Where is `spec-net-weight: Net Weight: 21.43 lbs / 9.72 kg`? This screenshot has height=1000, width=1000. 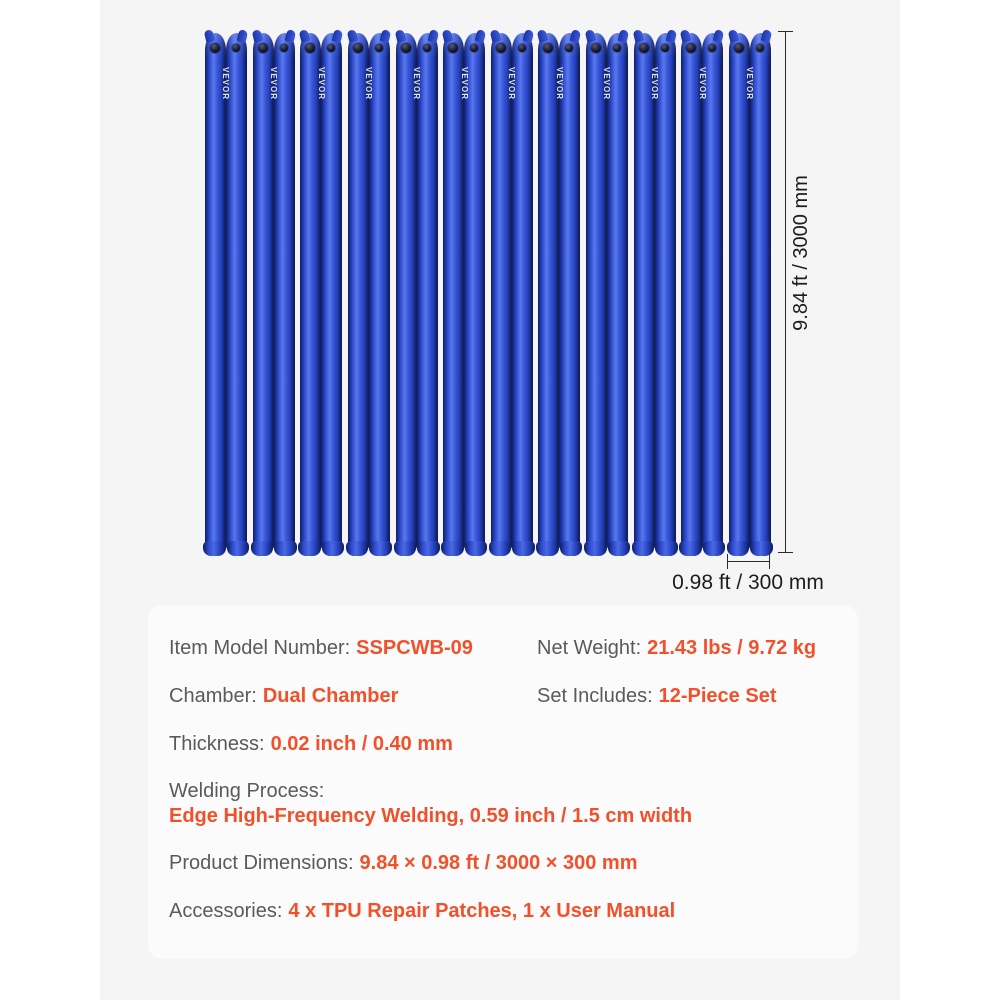
spec-net-weight: Net Weight: 21.43 lbs / 9.72 kg is located at coordinates (677, 648).